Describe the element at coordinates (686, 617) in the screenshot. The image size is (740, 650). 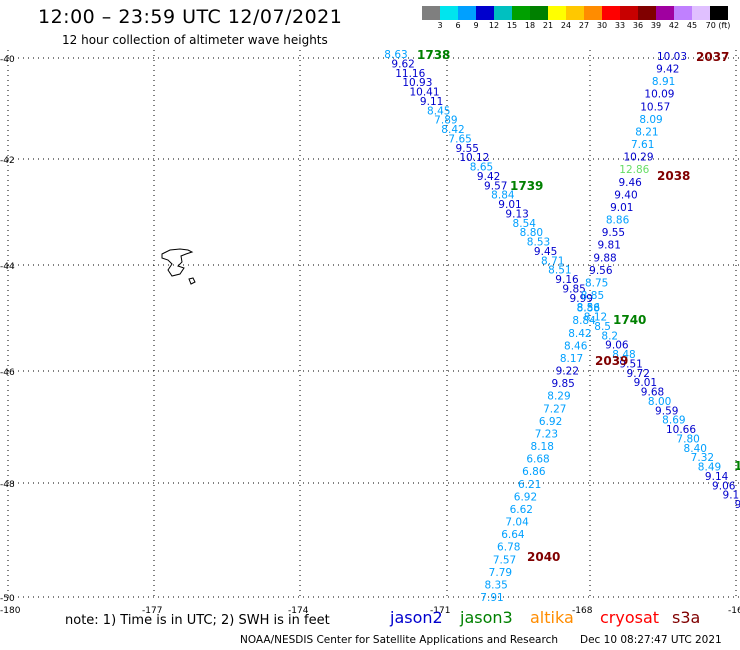
I see `mission-s3a: s3a` at that location.